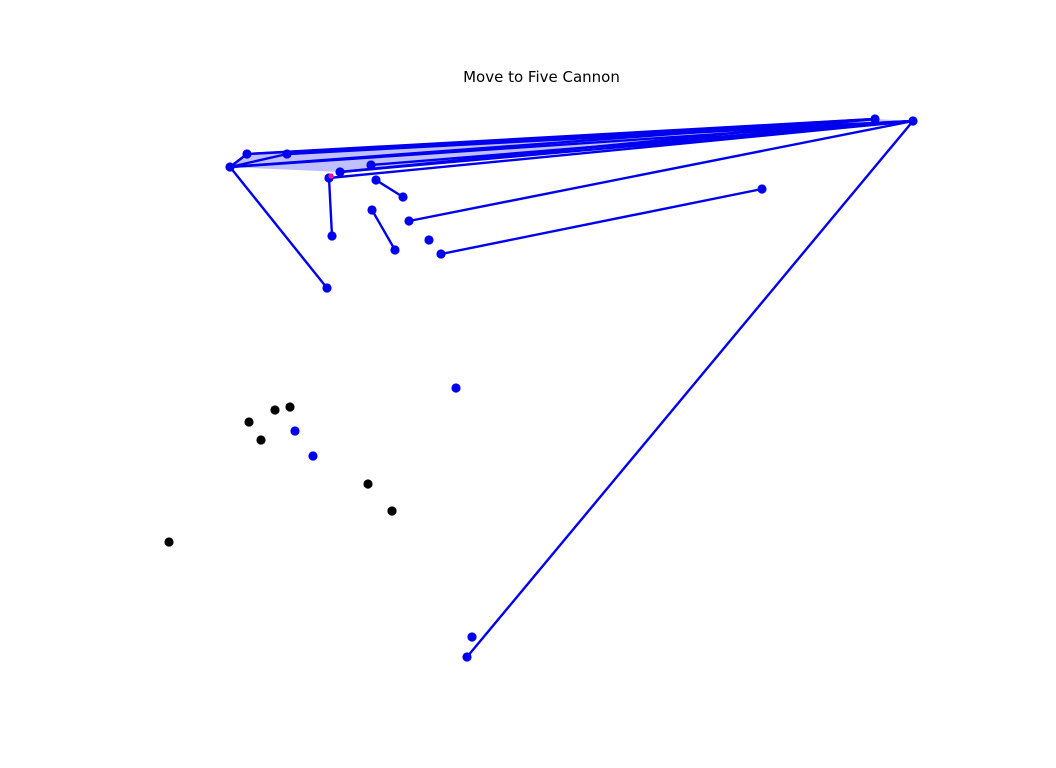  Describe the element at coordinates (541, 77) in the screenshot. I see `board-title: Move to Five Cannon` at that location.